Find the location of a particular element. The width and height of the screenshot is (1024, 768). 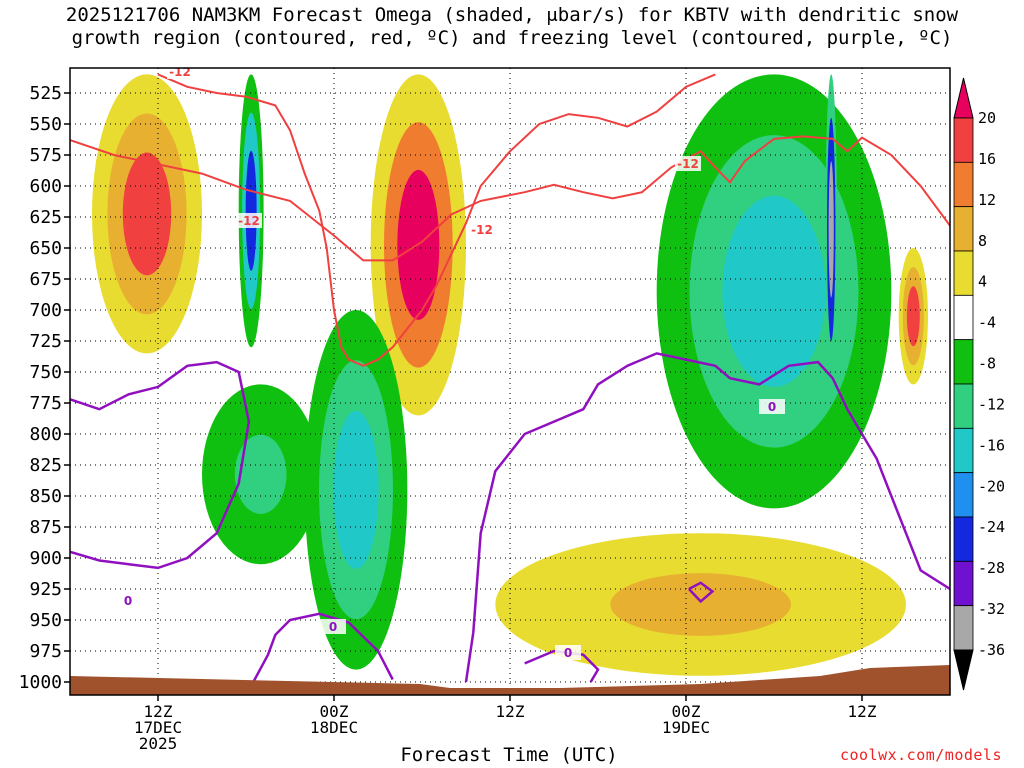

omega-cell-downward-motion-midlevel is located at coordinates (260, 474).